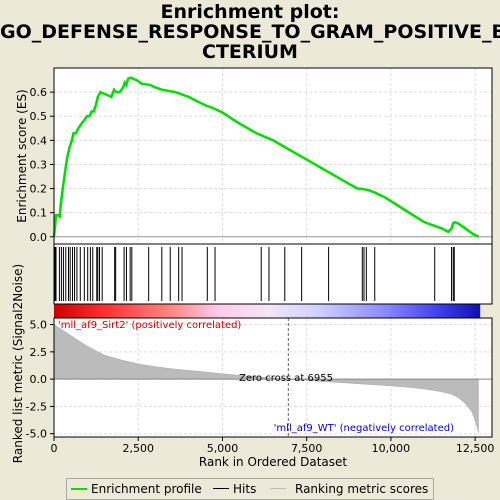 The height and width of the screenshot is (500, 500). What do you see at coordinates (39, 237) in the screenshot?
I see `es-y-tick-label: 0.0` at bounding box center [39, 237].